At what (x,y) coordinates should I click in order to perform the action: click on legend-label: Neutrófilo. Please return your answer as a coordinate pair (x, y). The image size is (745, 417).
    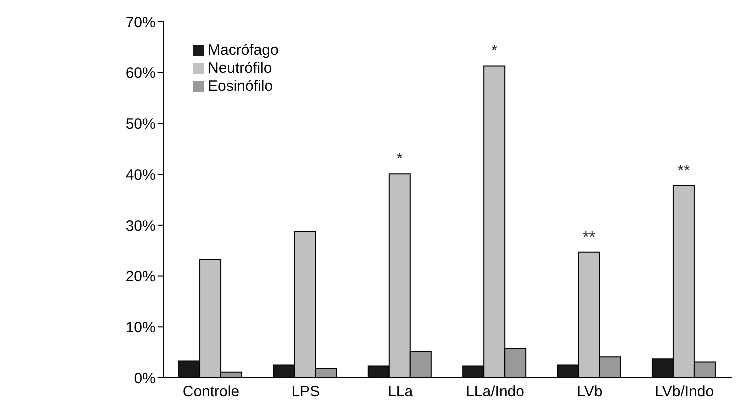
    Looking at the image, I should click on (240, 68).